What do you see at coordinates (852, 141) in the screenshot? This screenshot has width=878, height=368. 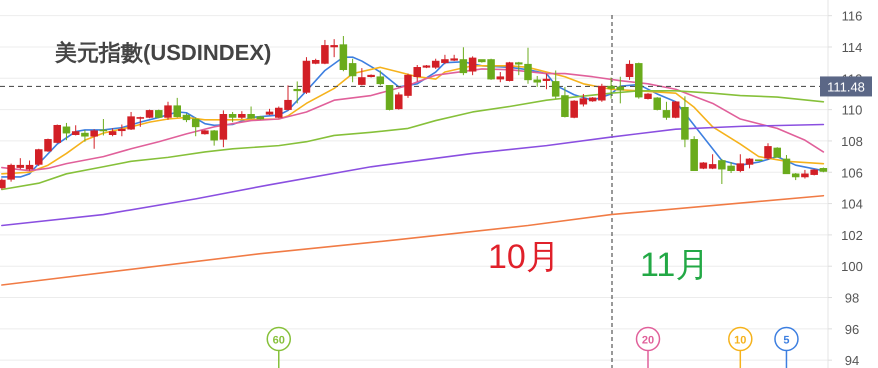 I see `y-tick-label: 108` at bounding box center [852, 141].